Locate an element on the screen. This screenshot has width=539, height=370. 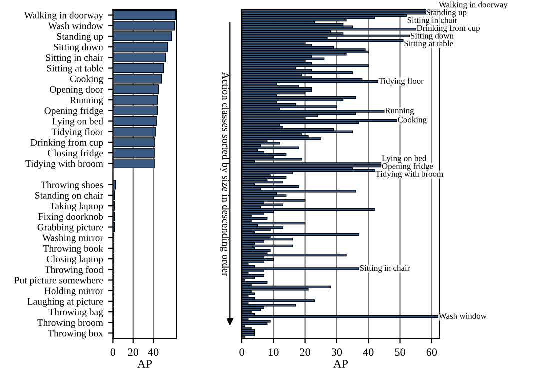
y-tick-label: Closing fridge is located at coordinates (76, 154).